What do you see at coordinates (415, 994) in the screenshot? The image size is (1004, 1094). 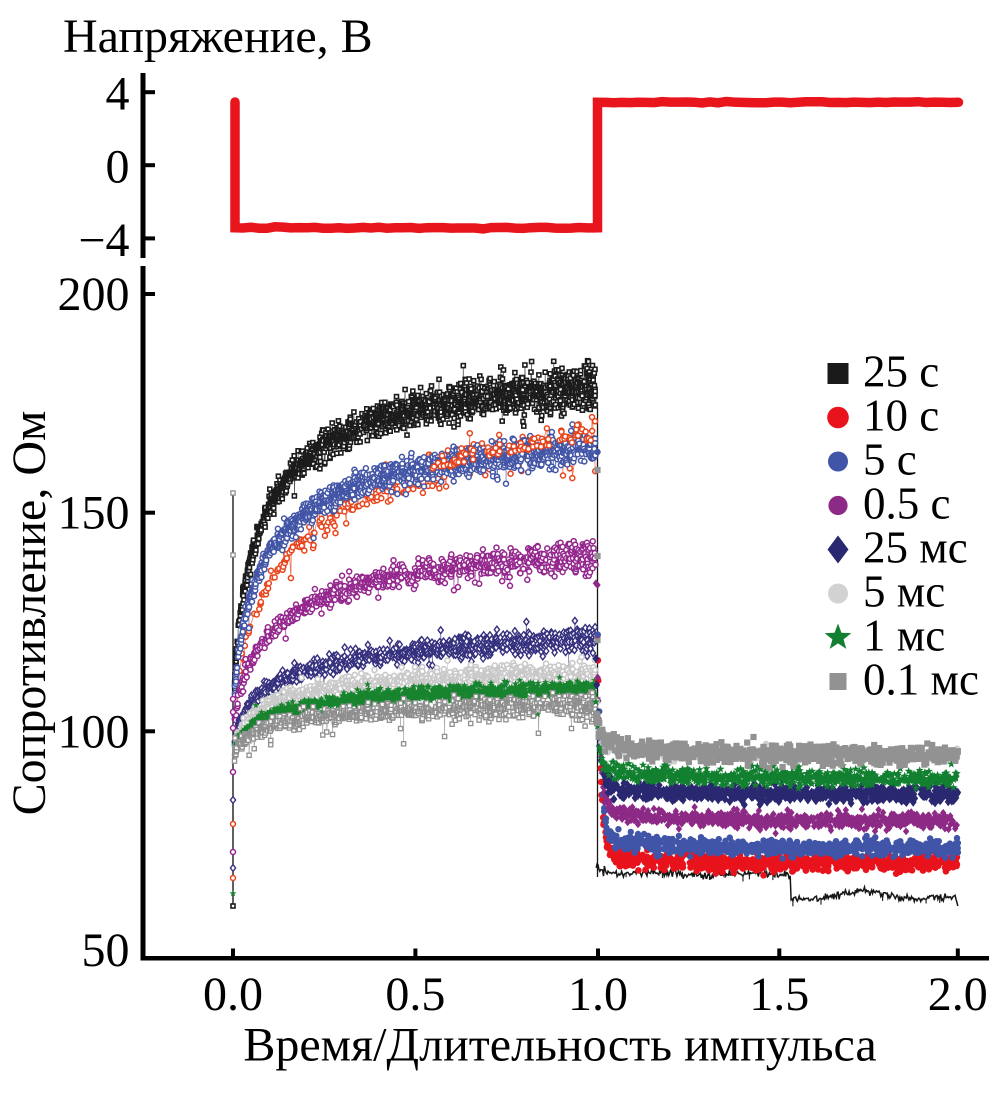 I see `svg-text: 0.5` at bounding box center [415, 994].